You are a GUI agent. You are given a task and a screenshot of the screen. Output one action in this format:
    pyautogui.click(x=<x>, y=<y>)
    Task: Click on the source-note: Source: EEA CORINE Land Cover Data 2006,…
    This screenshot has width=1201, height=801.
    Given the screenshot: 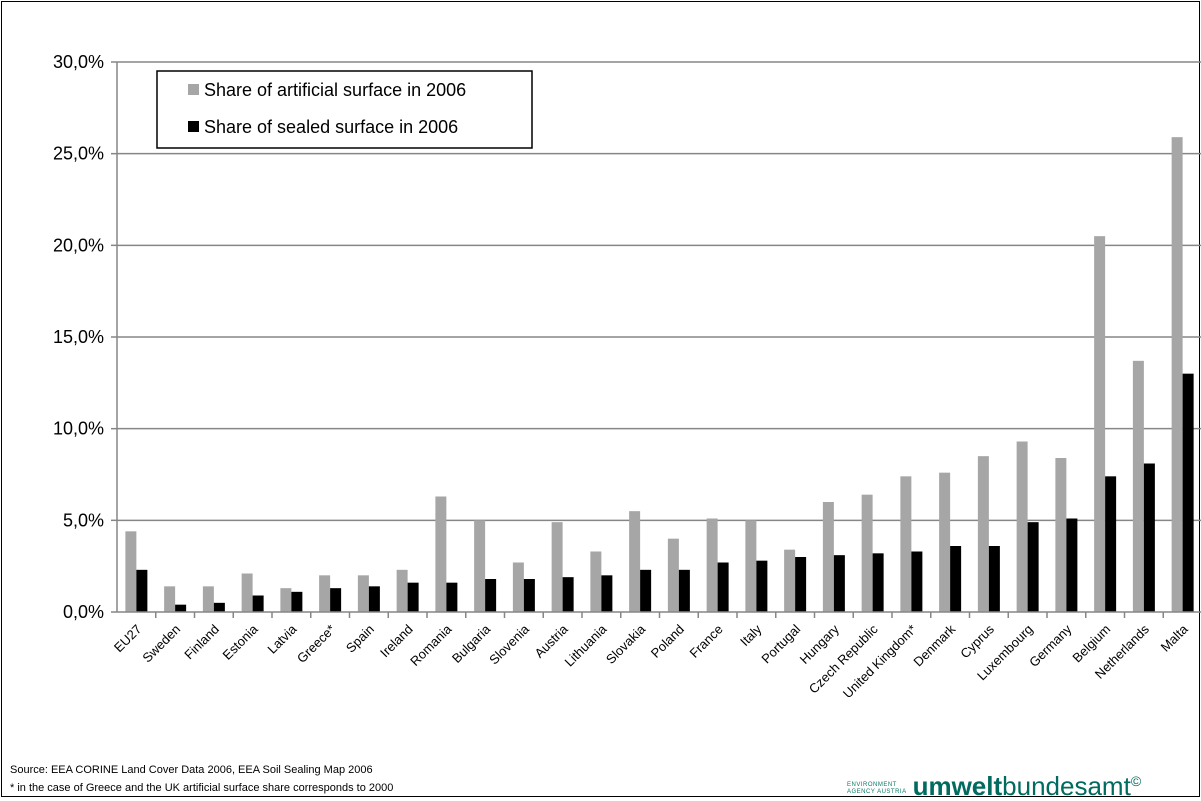 What is the action you would take?
    pyautogui.click(x=191, y=770)
    